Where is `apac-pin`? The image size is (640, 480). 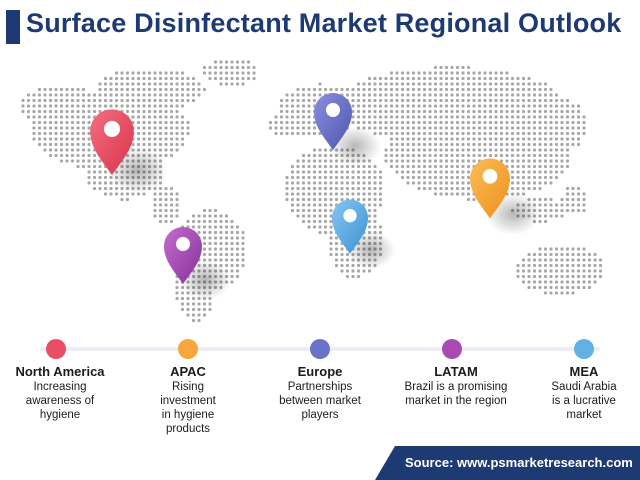
apac-pin is located at coordinates (505, 197).